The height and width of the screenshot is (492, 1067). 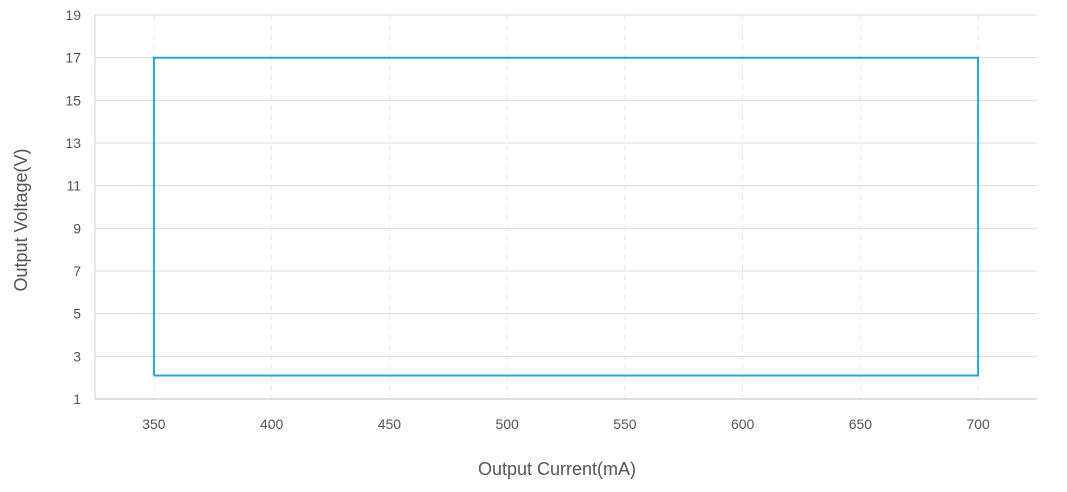 I want to click on y-tick-label: 17, so click(x=73, y=58).